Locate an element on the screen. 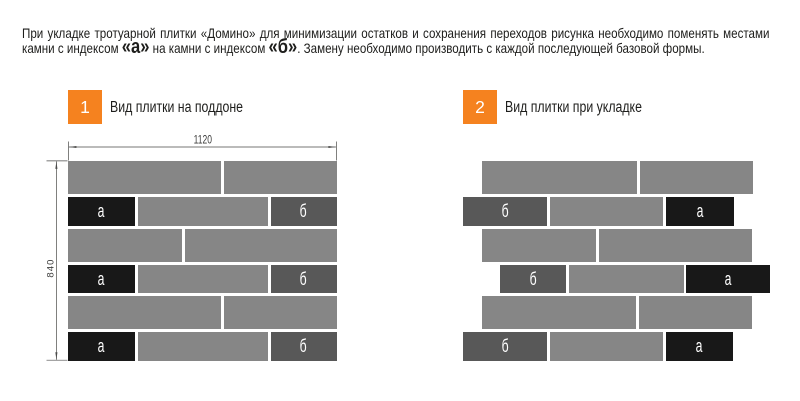 The image size is (800, 401). svg-text: 840 is located at coordinates (51, 267).